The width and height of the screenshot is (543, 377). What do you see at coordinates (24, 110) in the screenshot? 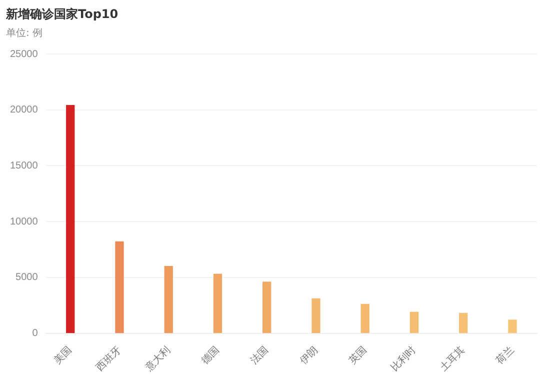
I see `y-tick-label: 20000` at bounding box center [24, 110].